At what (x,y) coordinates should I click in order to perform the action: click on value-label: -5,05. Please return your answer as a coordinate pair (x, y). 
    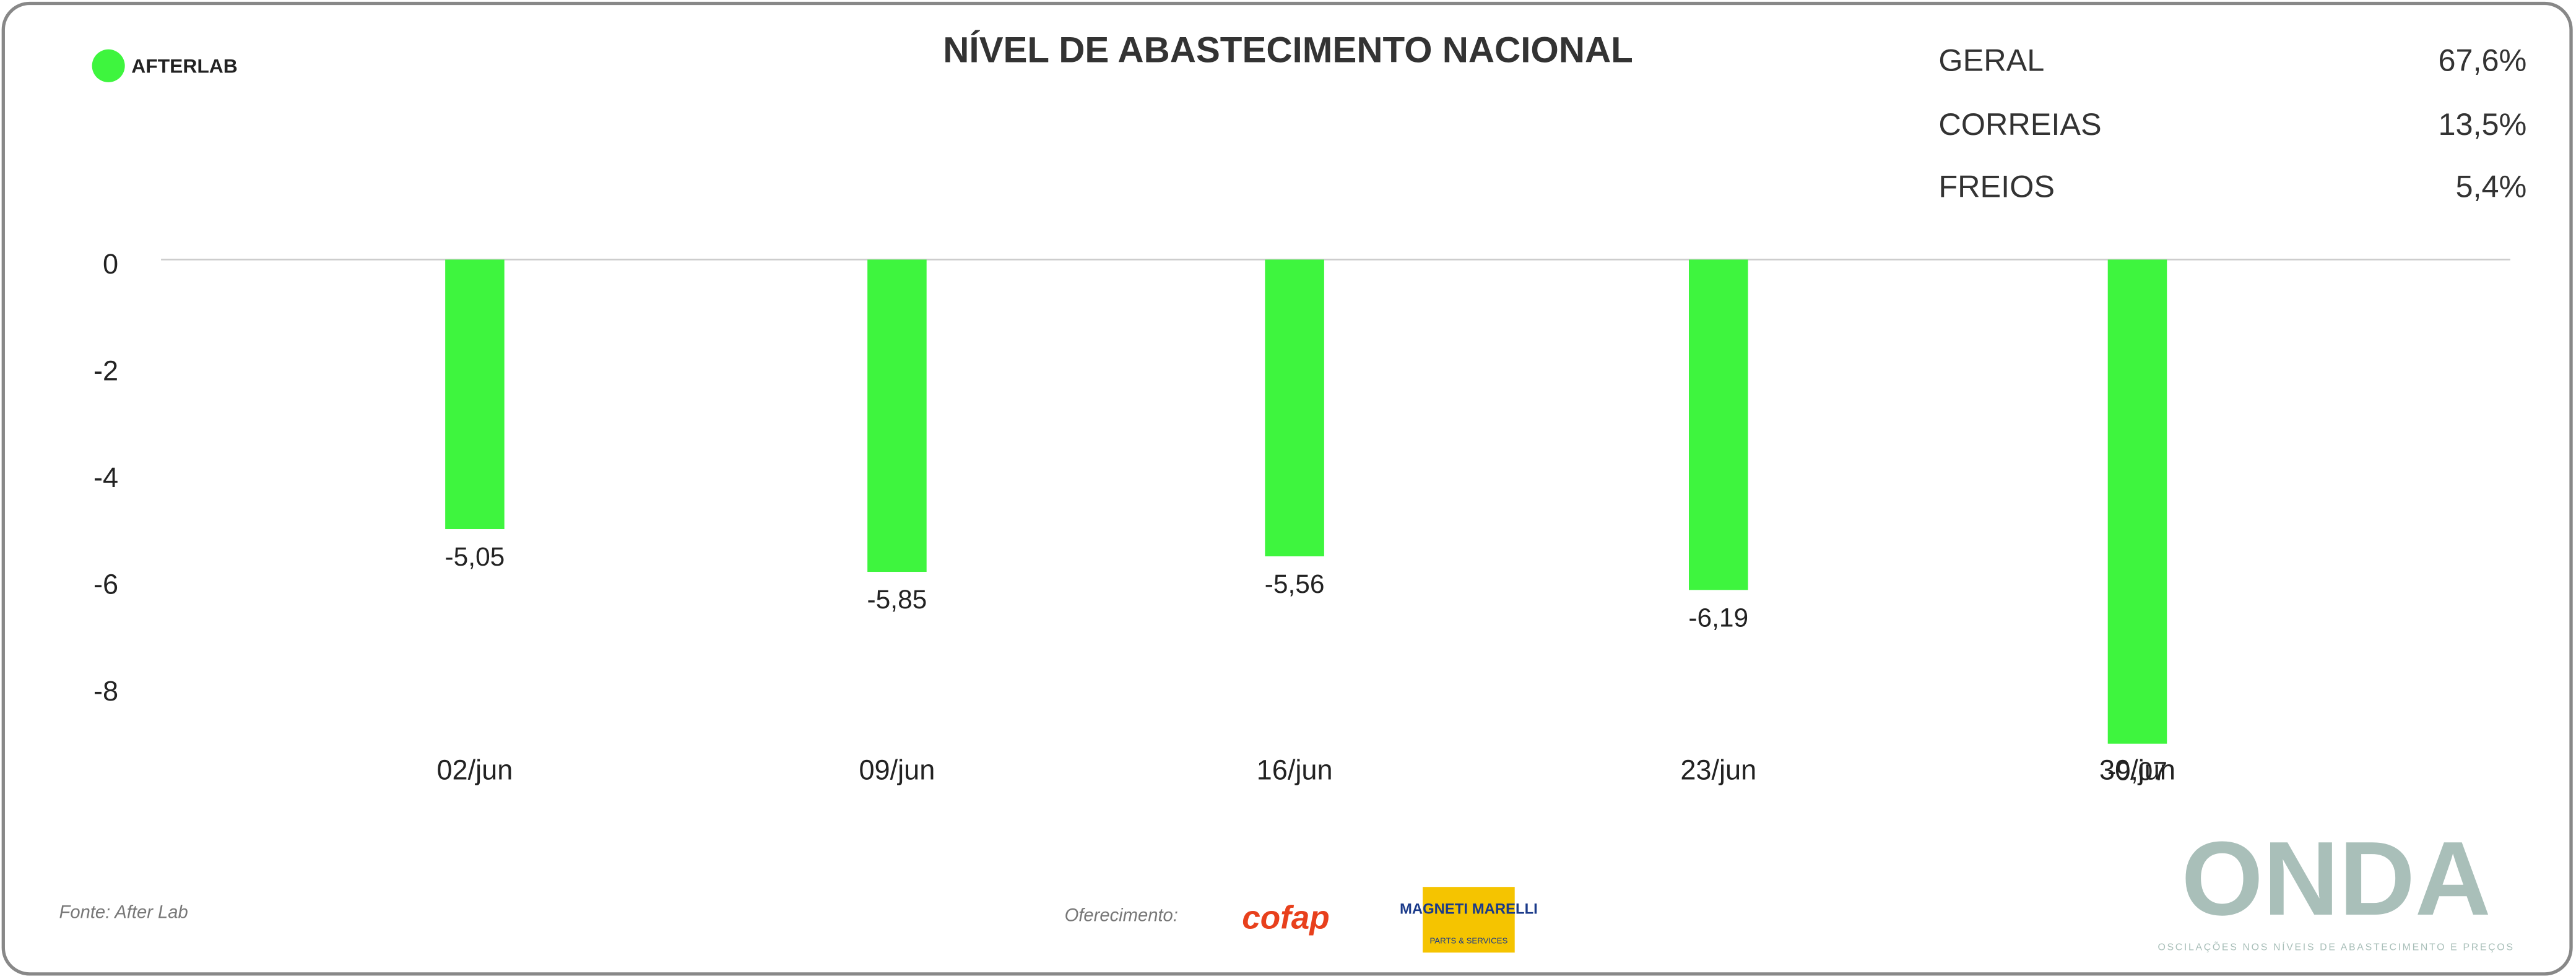
    Looking at the image, I should click on (475, 556).